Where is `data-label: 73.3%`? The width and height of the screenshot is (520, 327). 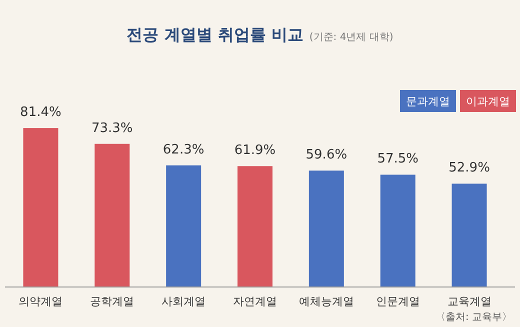
data-label: 73.3% is located at coordinates (112, 128).